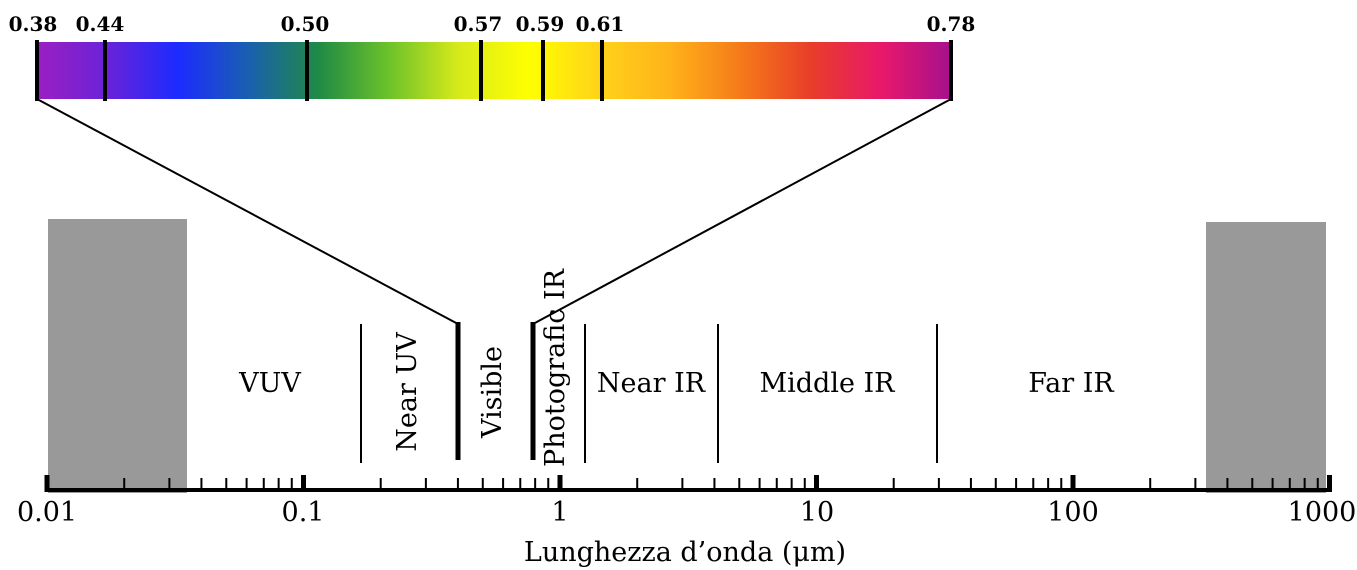  I want to click on major-ticks, so click(688, 483).